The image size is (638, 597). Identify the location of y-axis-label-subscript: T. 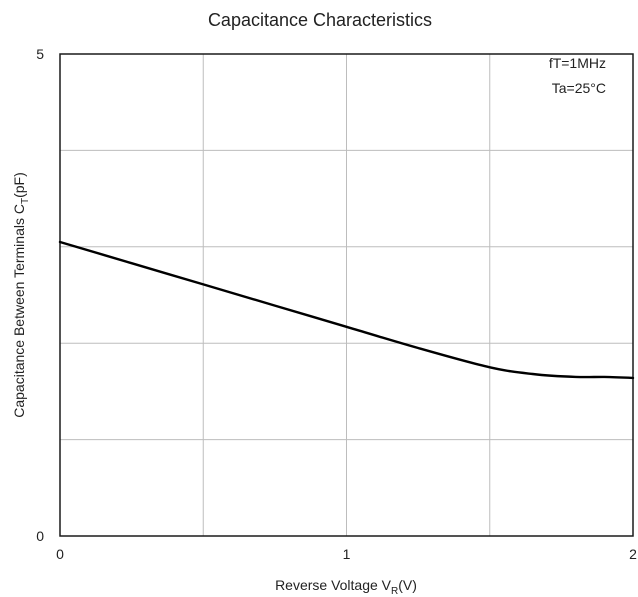
(25, 201).